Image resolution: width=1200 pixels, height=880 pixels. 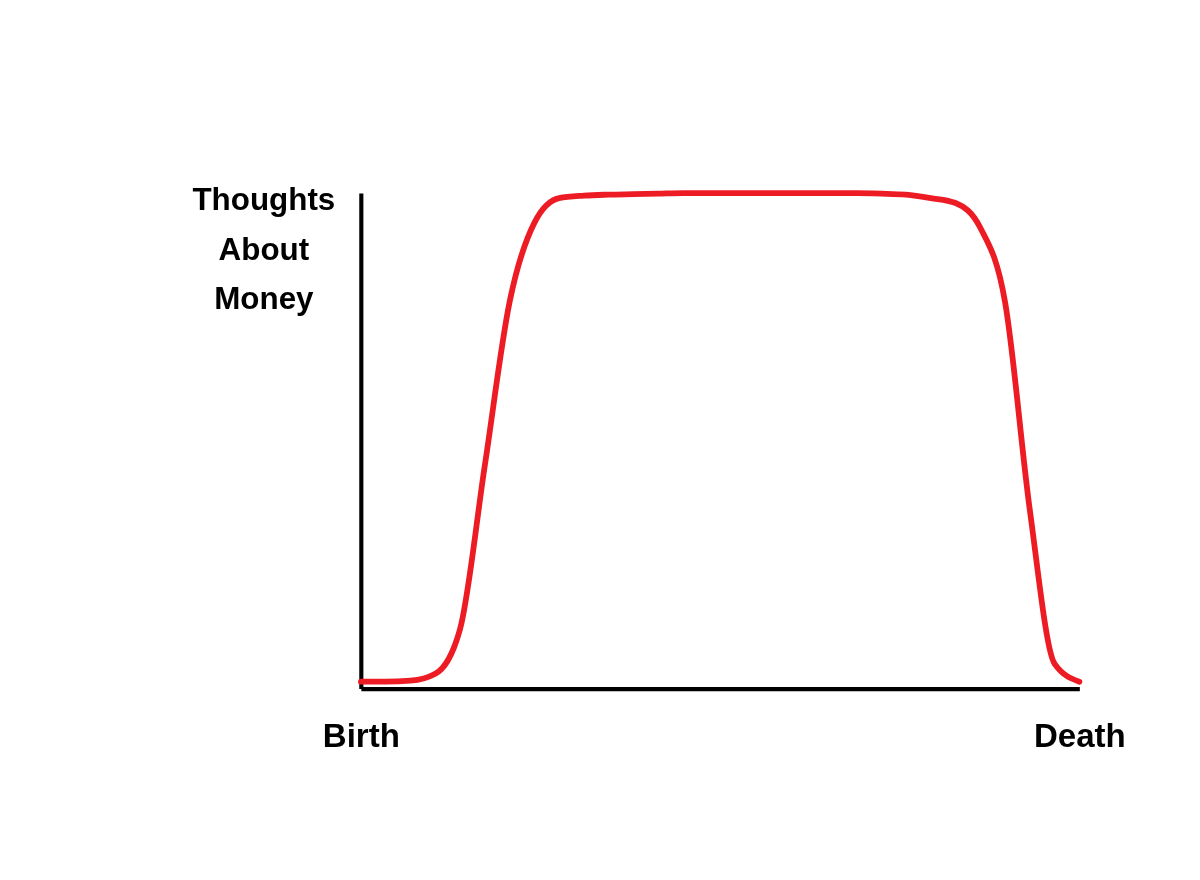 What do you see at coordinates (264, 249) in the screenshot?
I see `y-axis-title: Thoughts About Money` at bounding box center [264, 249].